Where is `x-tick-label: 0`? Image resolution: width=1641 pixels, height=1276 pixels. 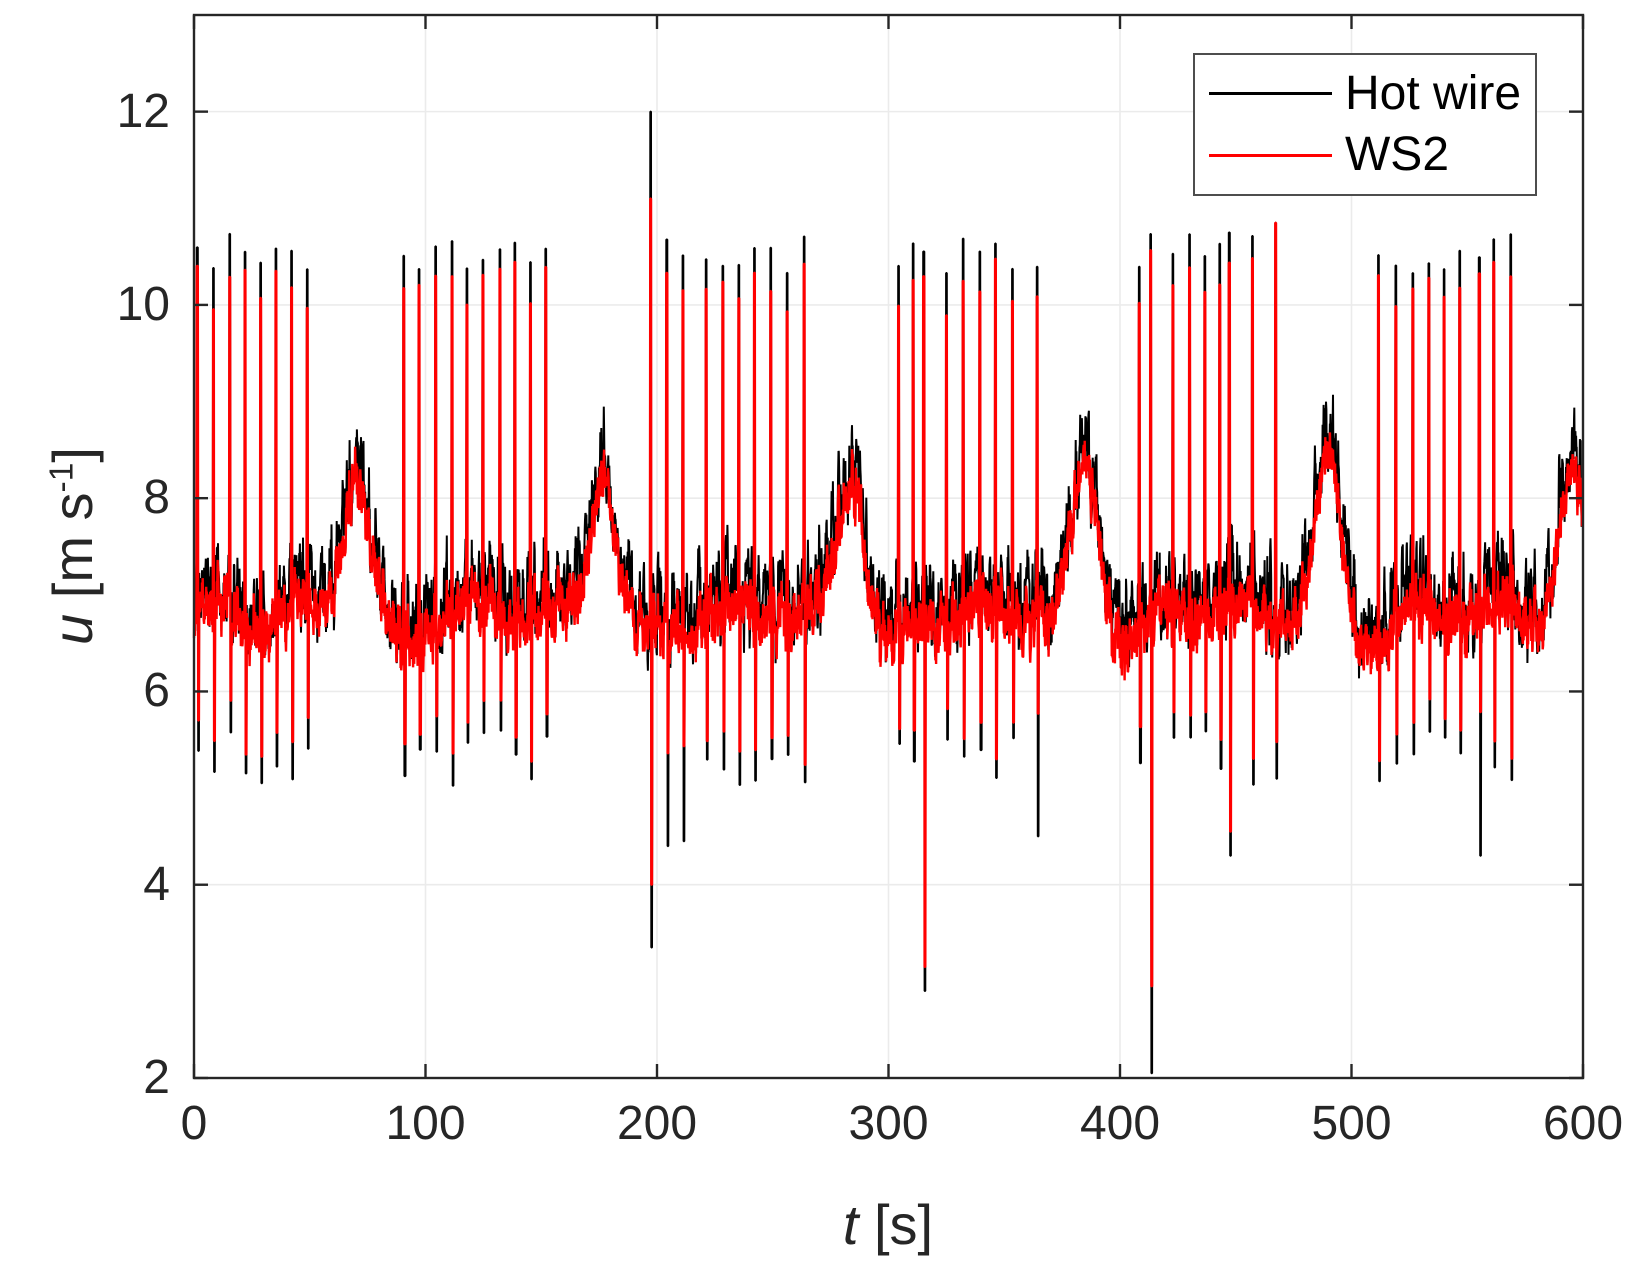 x-tick-label: 0 is located at coordinates (194, 1123).